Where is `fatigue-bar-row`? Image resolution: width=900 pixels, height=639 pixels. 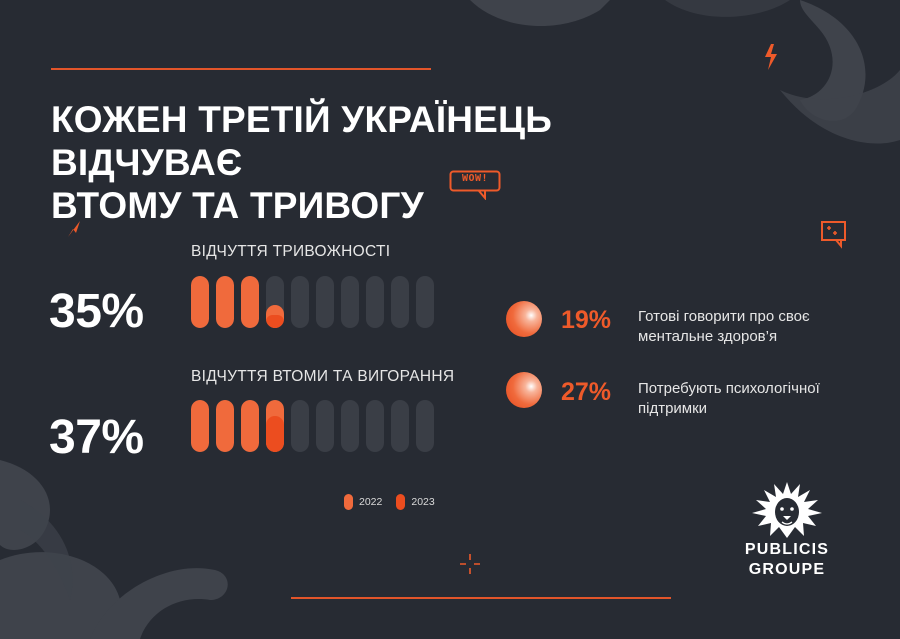 fatigue-bar-row is located at coordinates (312, 426).